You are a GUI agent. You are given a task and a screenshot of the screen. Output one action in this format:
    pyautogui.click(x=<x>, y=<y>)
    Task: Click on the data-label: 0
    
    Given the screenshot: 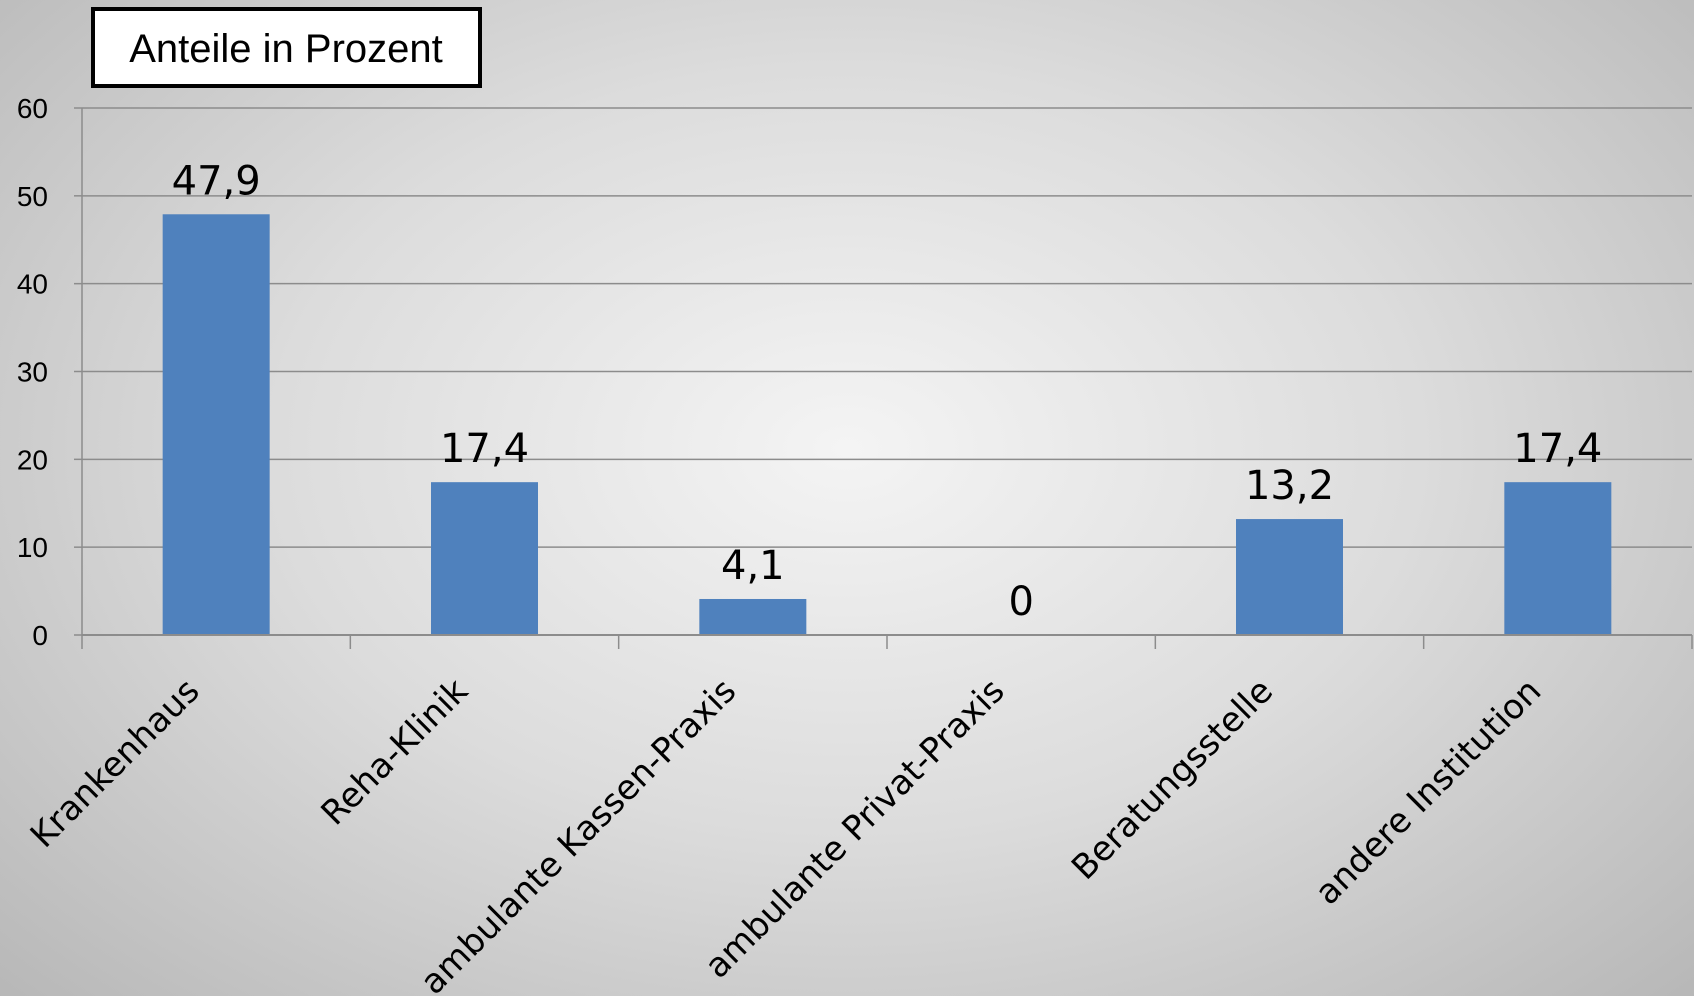 What is the action you would take?
    pyautogui.click(x=1020, y=602)
    